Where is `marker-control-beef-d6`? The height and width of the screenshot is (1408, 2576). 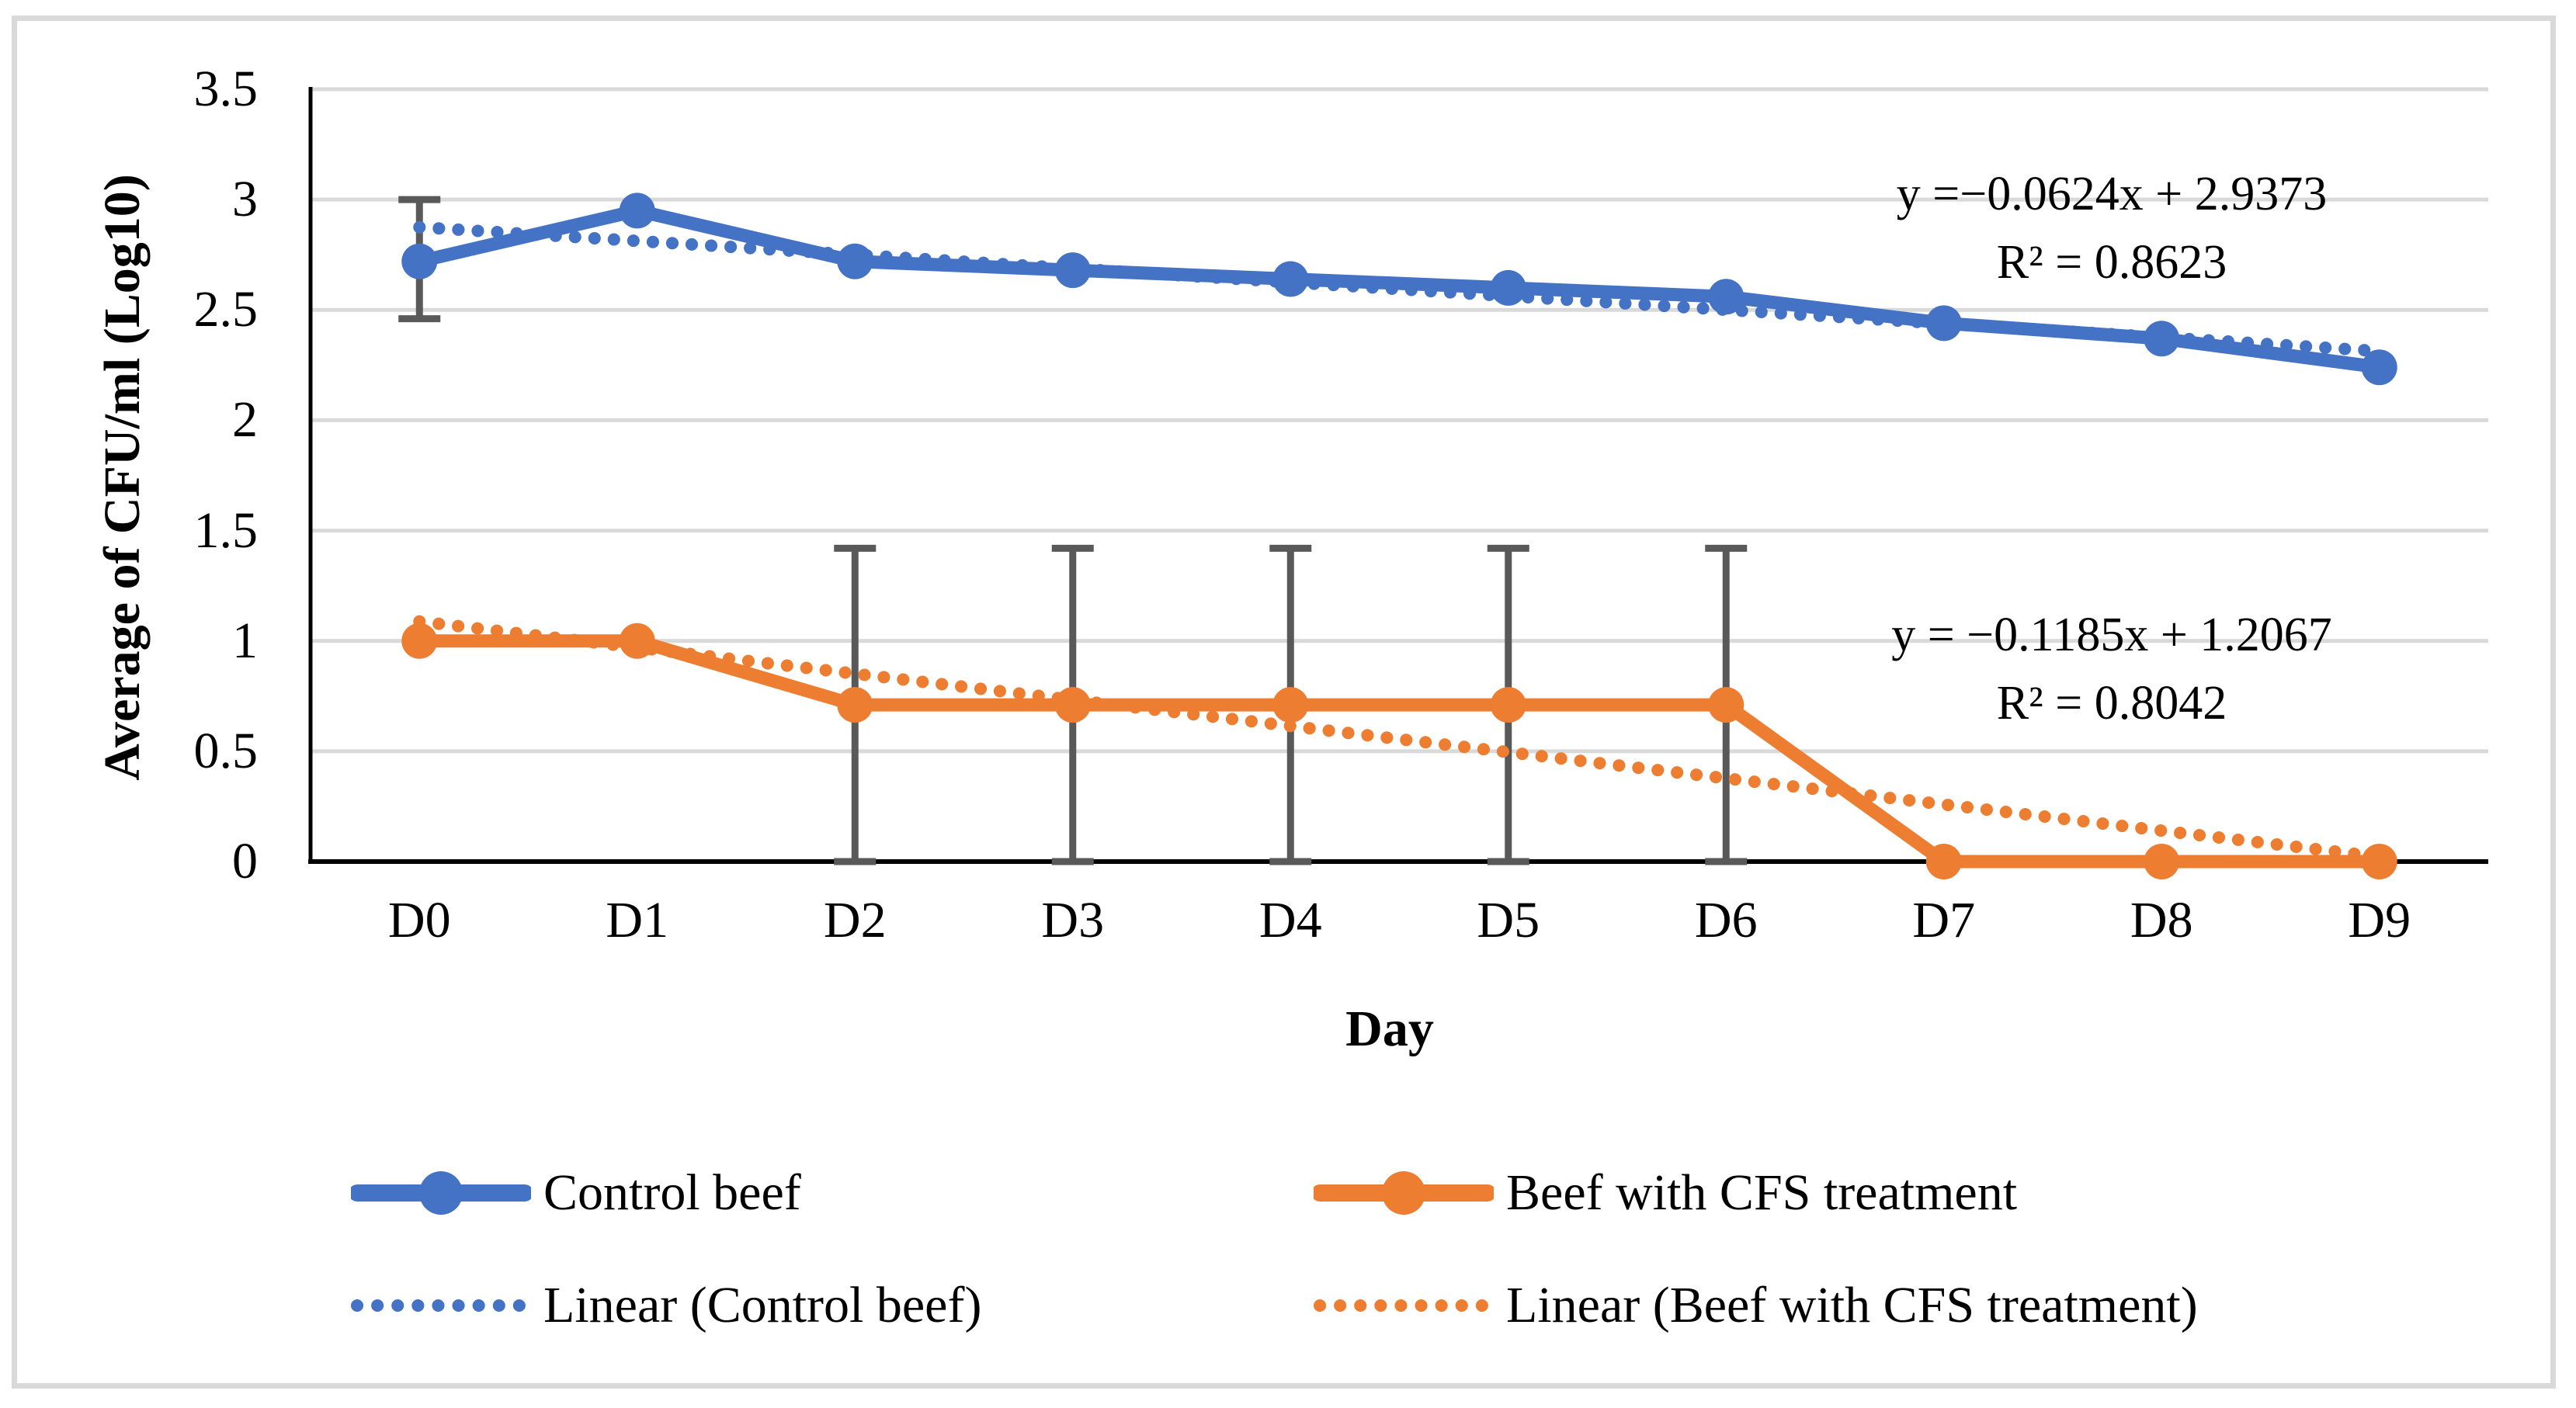 marker-control-beef-d6 is located at coordinates (1726, 297).